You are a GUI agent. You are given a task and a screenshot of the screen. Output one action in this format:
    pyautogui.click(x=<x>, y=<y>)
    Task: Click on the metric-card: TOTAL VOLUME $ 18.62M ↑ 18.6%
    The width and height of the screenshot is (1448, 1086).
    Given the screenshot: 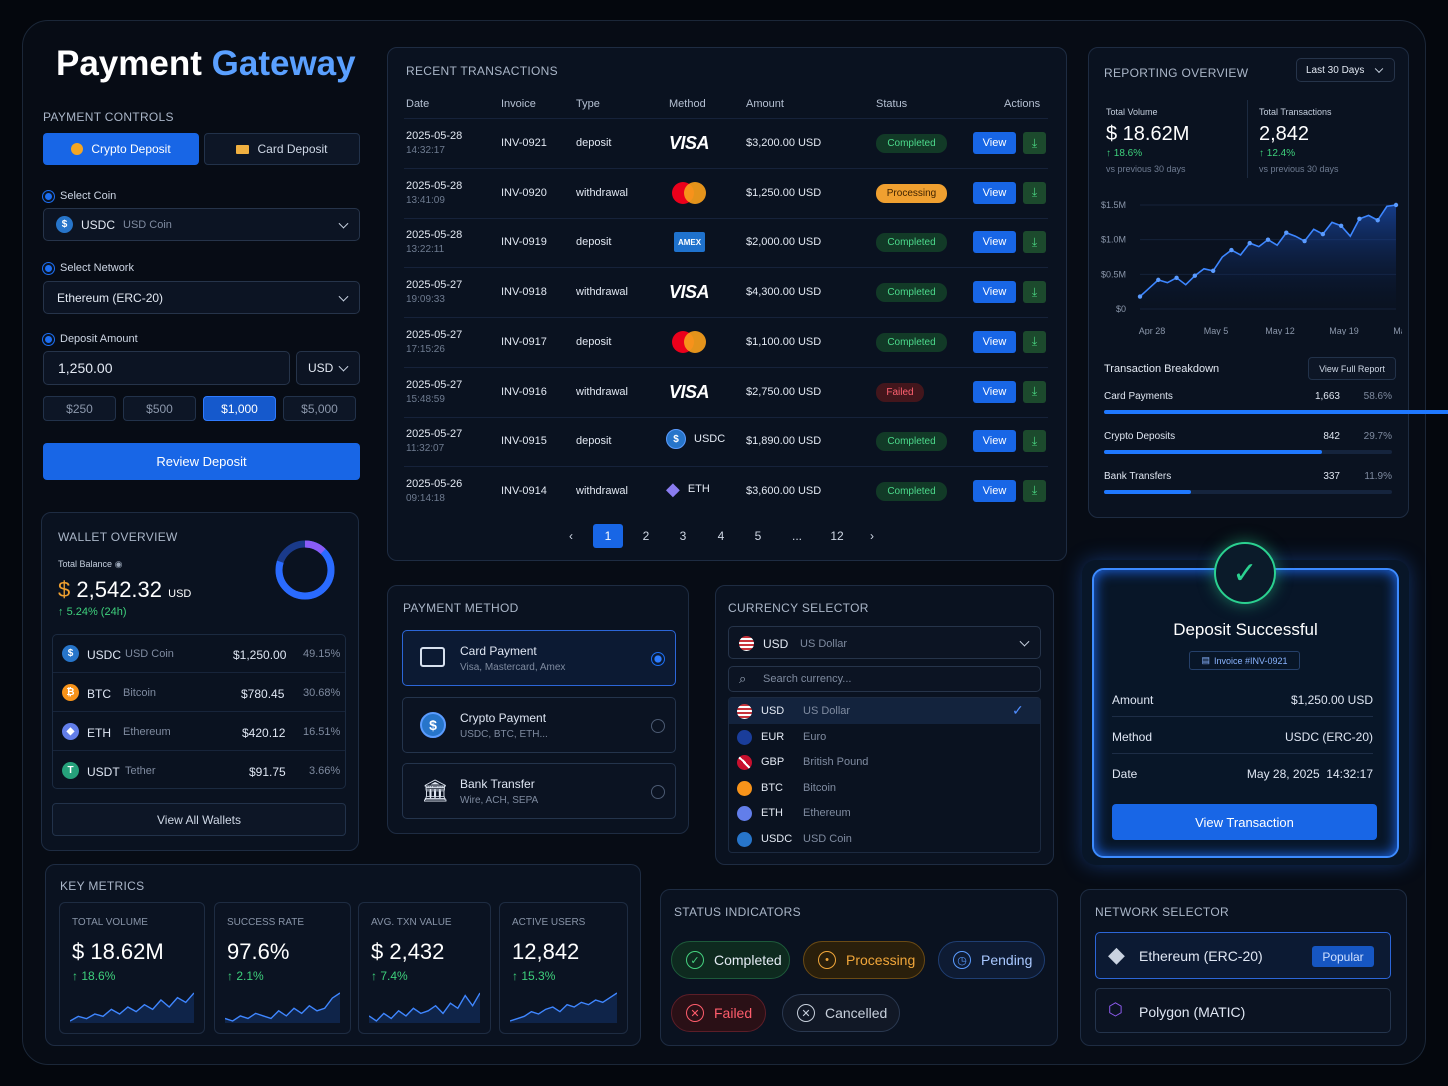 What is the action you would take?
    pyautogui.click(x=132, y=968)
    